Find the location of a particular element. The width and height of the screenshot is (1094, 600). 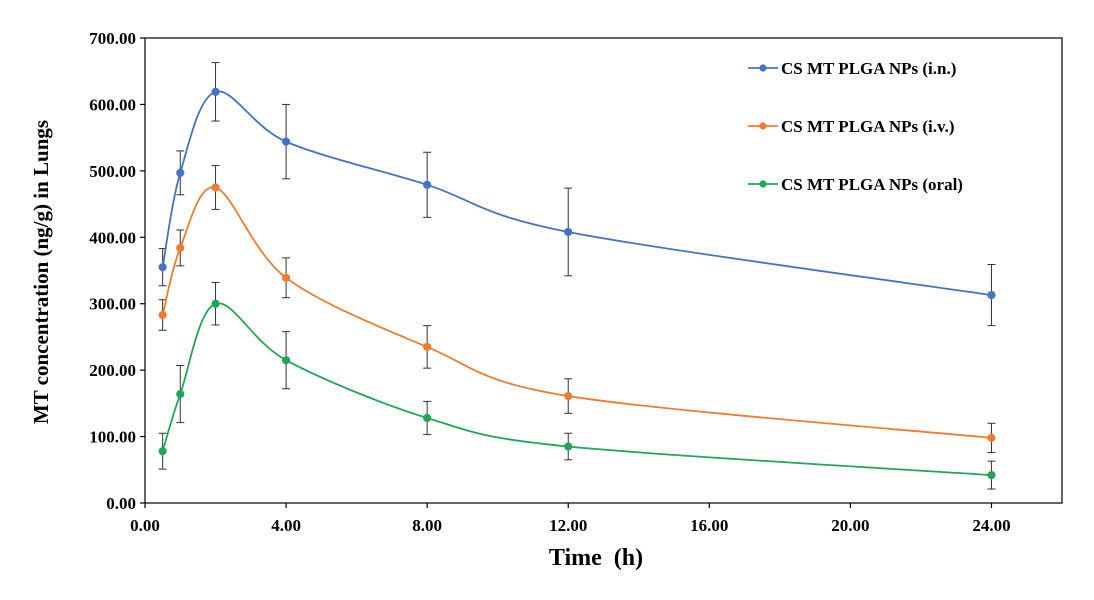

y-axis-title: MT concentration (ng/g) in Lungs is located at coordinates (41, 272).